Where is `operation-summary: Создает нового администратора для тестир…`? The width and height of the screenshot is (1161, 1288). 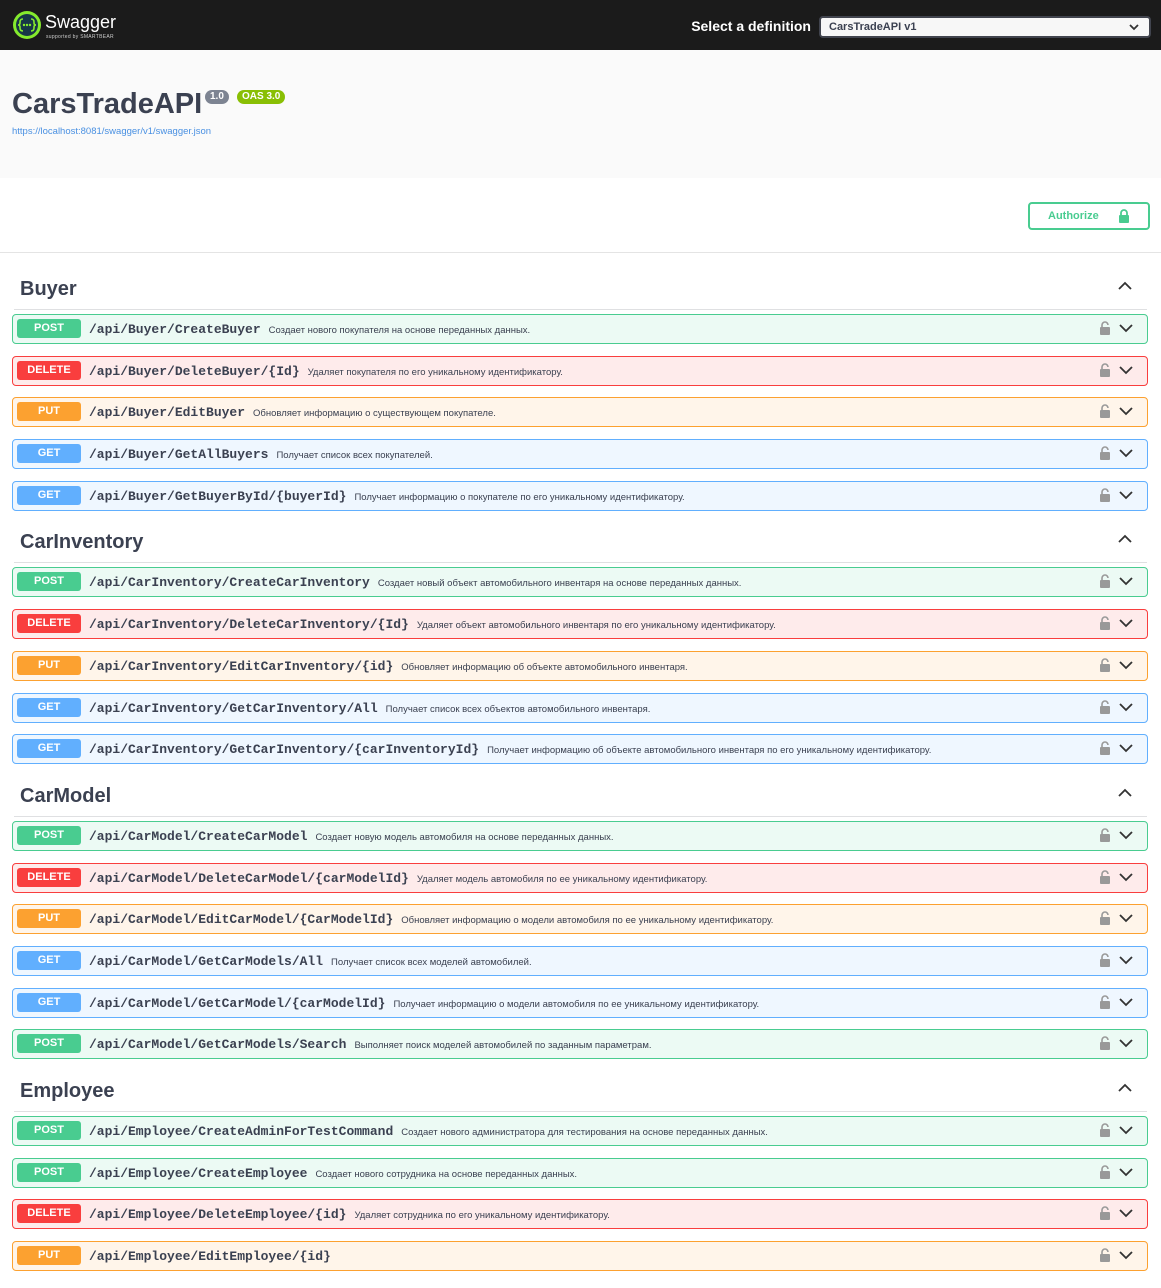
operation-summary: Создает нового администратора для тестир… is located at coordinates (584, 1132).